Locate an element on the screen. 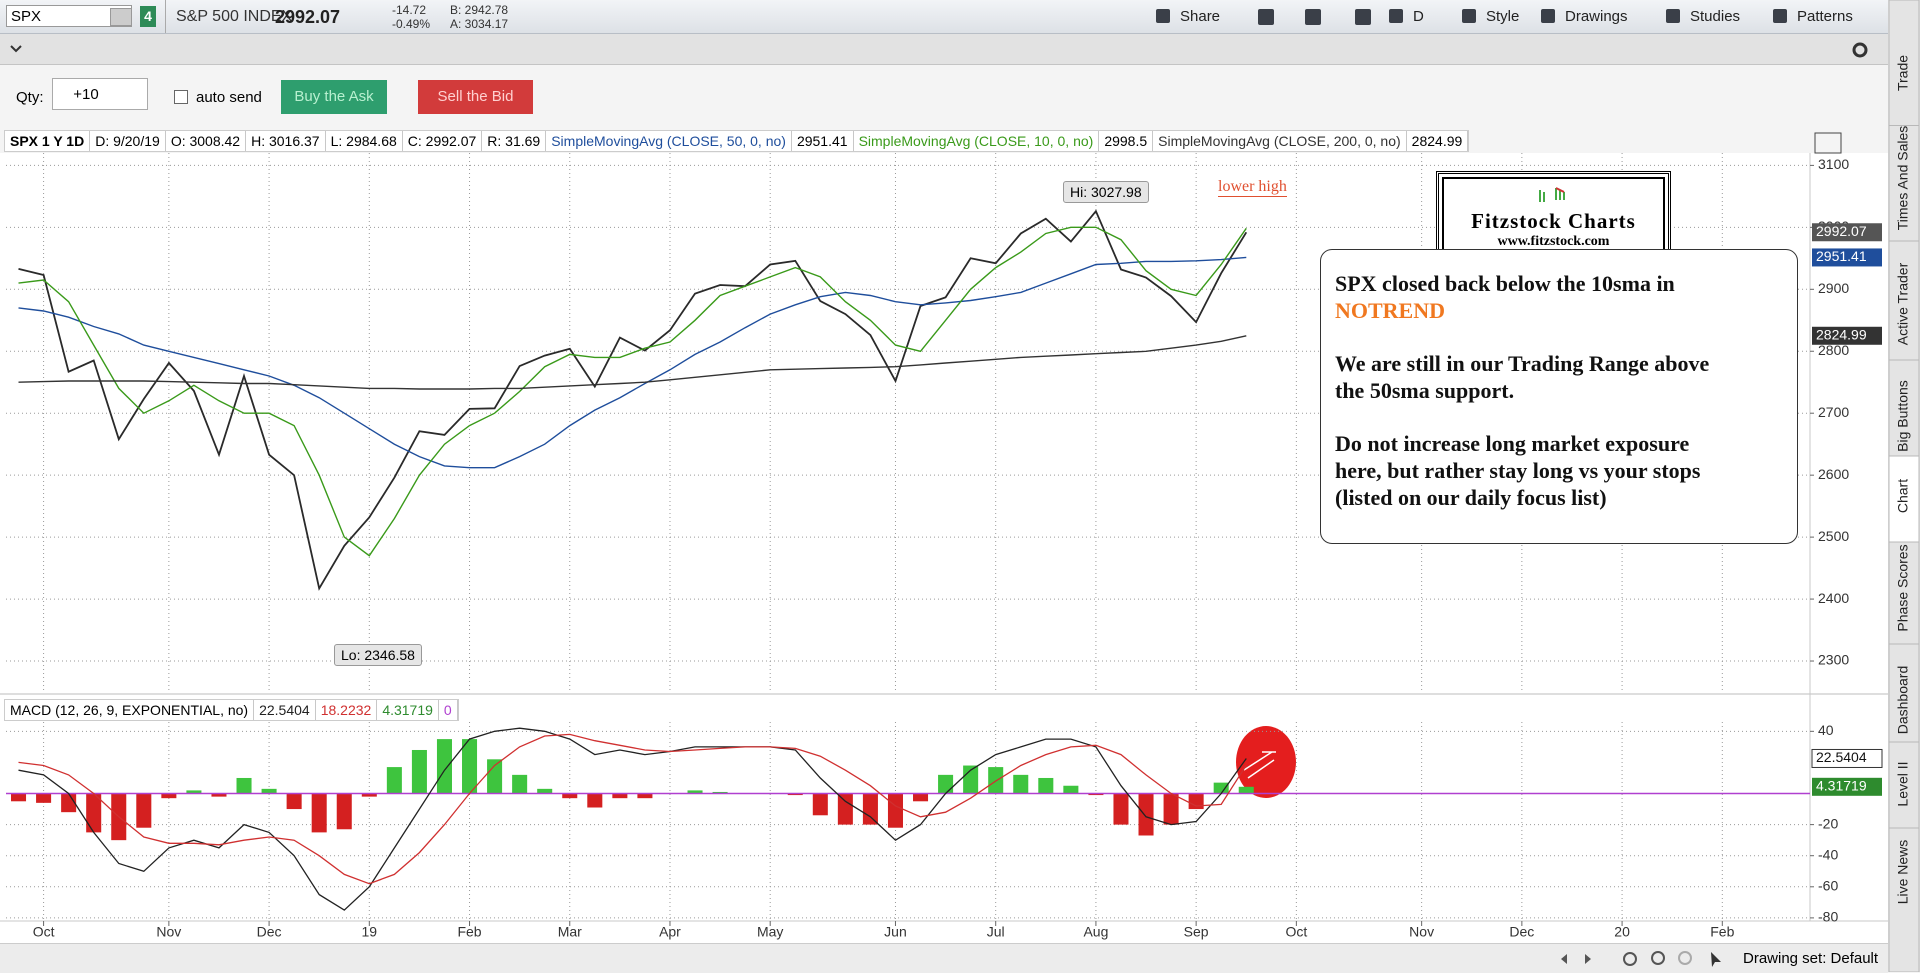  trend-label: NOTREND is located at coordinates (1390, 310).